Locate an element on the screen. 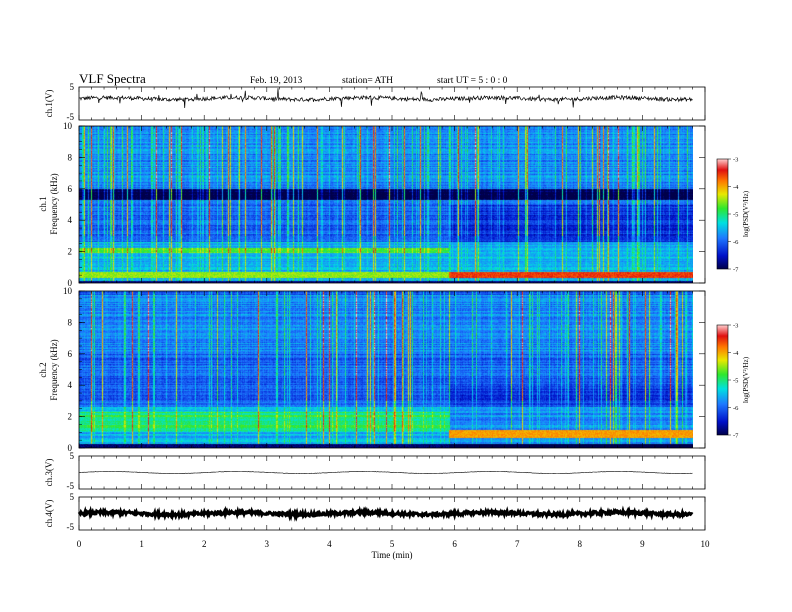  x-tick-label: 7 is located at coordinates (517, 544).